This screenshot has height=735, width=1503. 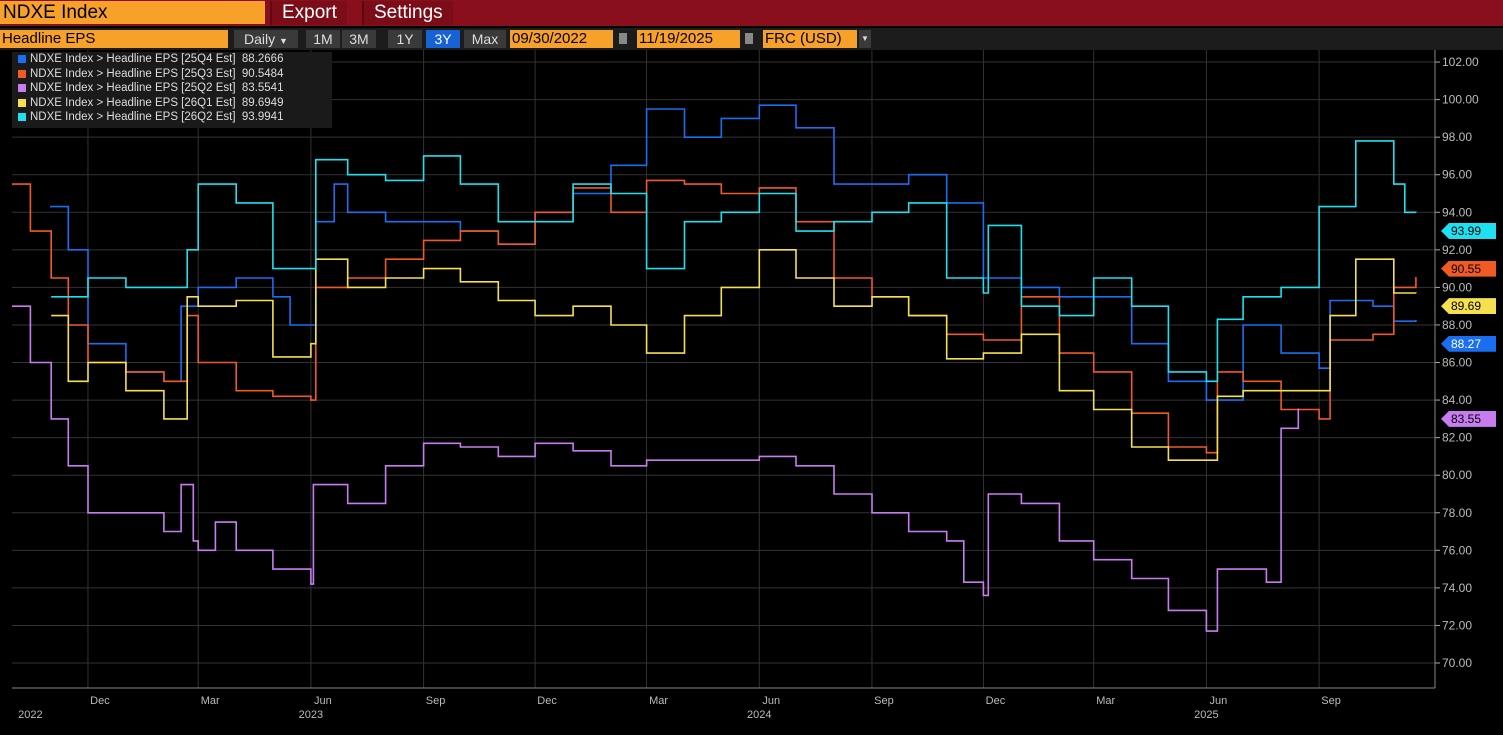 What do you see at coordinates (308, 13) in the screenshot?
I see `export-menu: Export` at bounding box center [308, 13].